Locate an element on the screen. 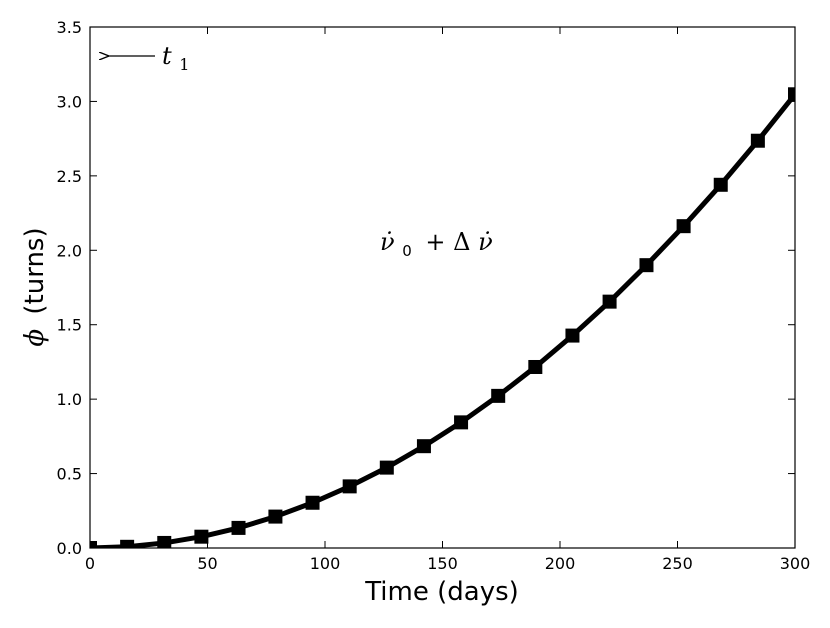 Image resolution: width=830 pixels, height=628 pixels. x-tick-label: 100 is located at coordinates (325, 563).